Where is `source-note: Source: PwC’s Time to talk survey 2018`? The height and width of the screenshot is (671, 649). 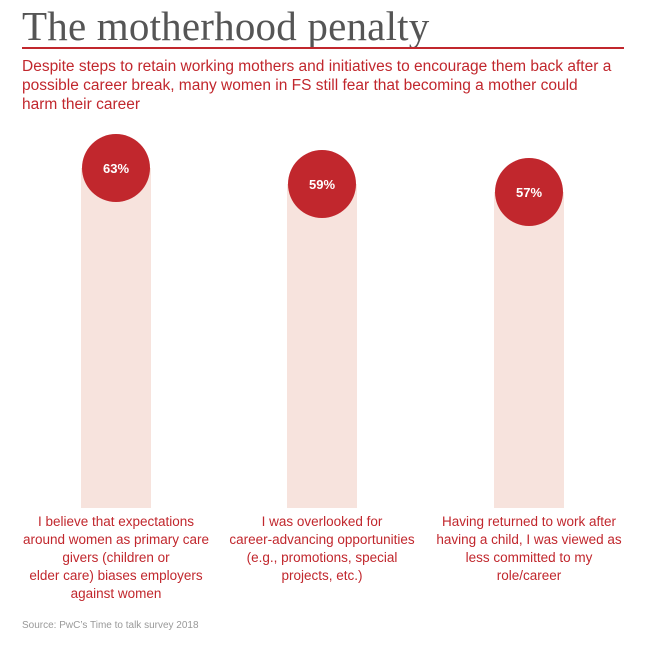
source-note: Source: PwC’s Time to talk survey 2018 is located at coordinates (110, 625).